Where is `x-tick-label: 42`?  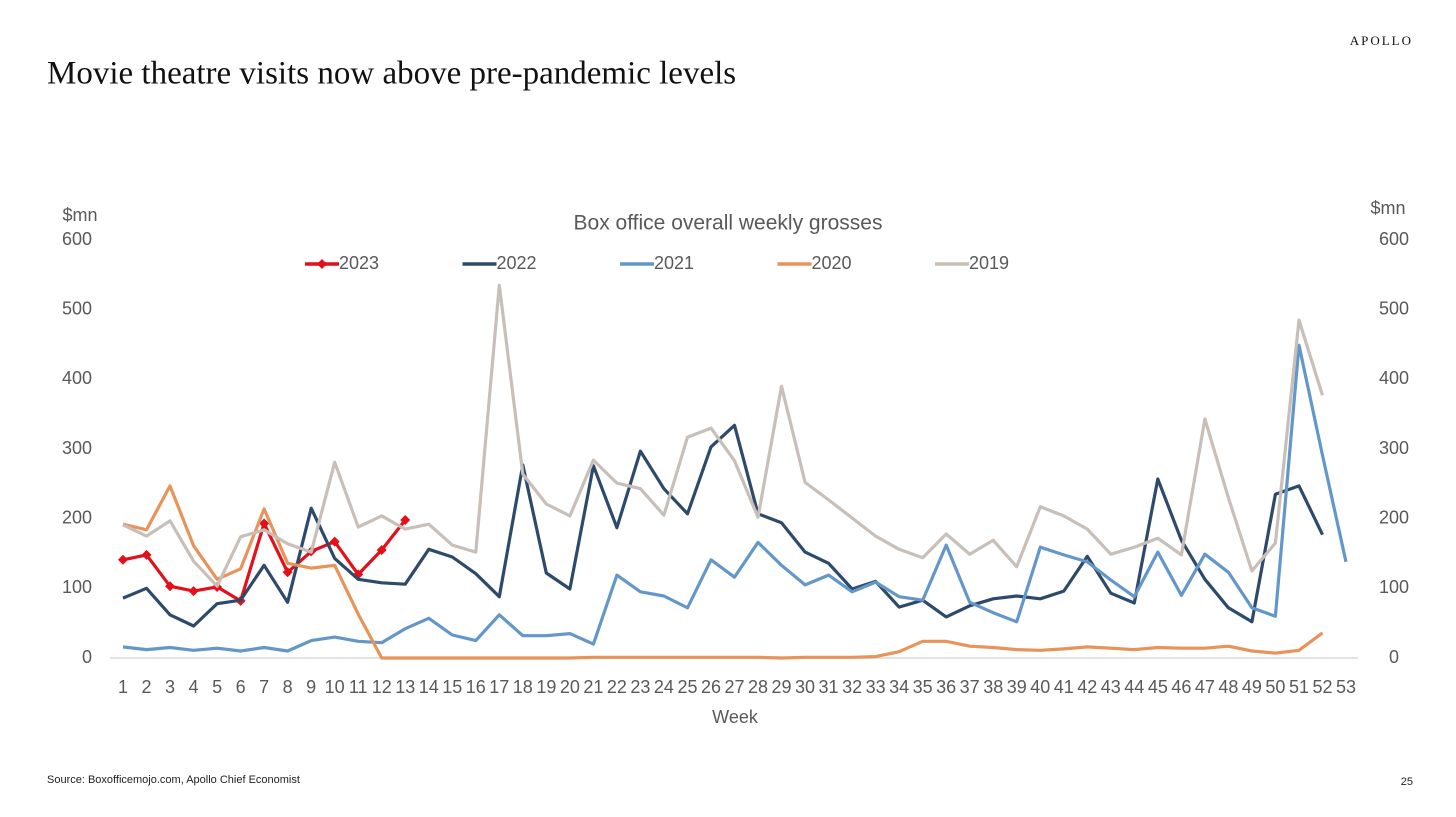
x-tick-label: 42 is located at coordinates (1087, 687).